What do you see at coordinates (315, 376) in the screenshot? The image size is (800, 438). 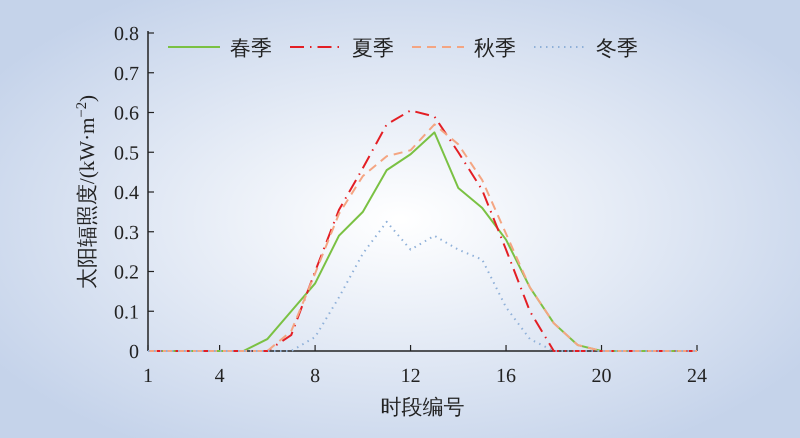 I see `x-tick-label: 8` at bounding box center [315, 376].